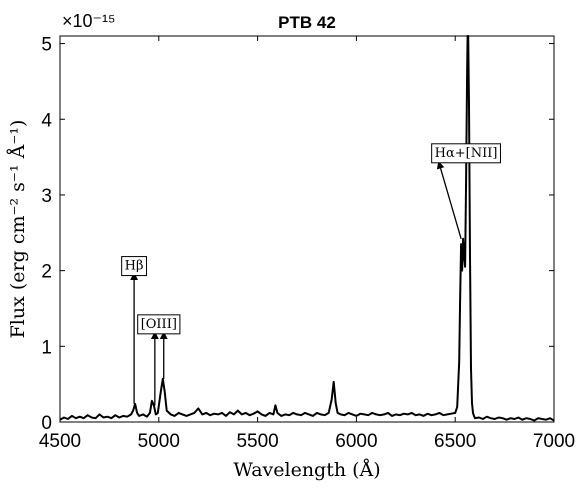 The height and width of the screenshot is (487, 584). I want to click on x-tick-label: 5500, so click(257, 441).